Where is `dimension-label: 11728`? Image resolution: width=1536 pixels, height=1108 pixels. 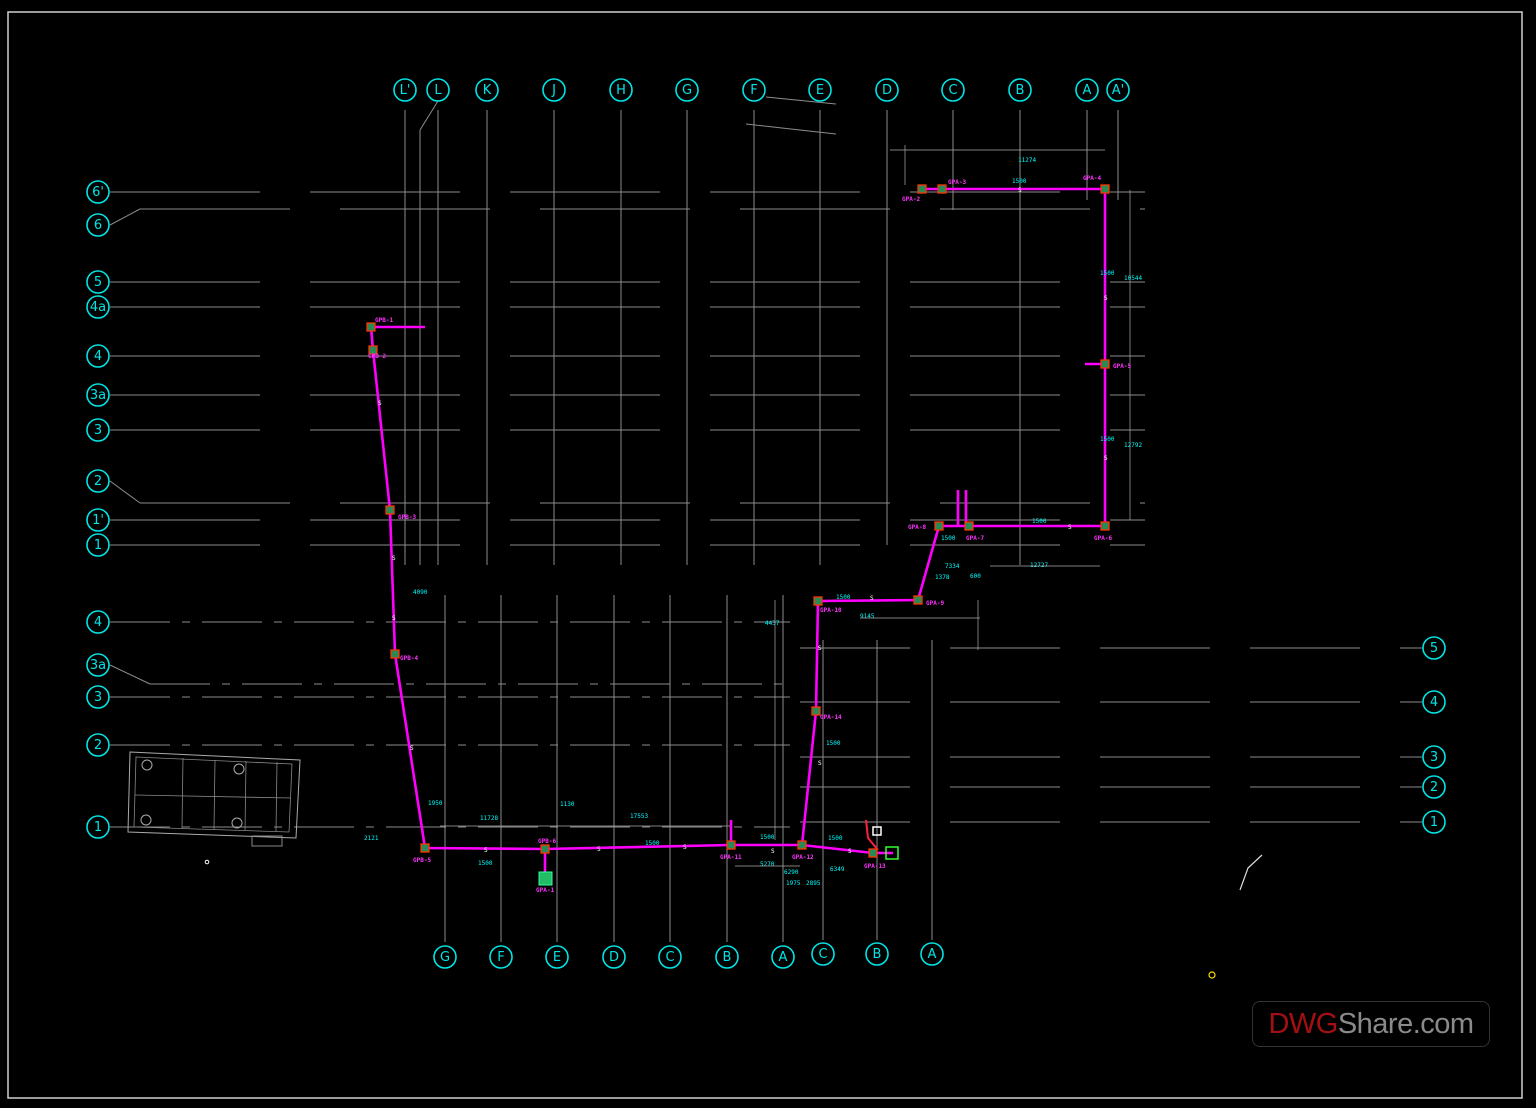 dimension-label: 11728 is located at coordinates (489, 818).